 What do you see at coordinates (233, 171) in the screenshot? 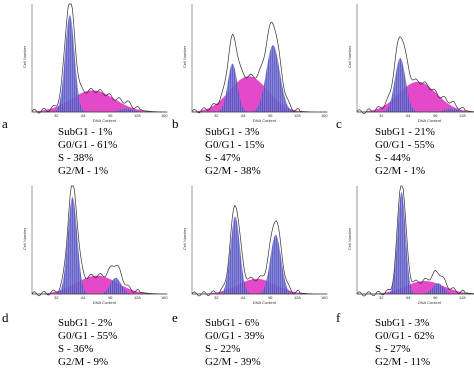
I see `stat-line: G2/M - 38%` at bounding box center [233, 171].